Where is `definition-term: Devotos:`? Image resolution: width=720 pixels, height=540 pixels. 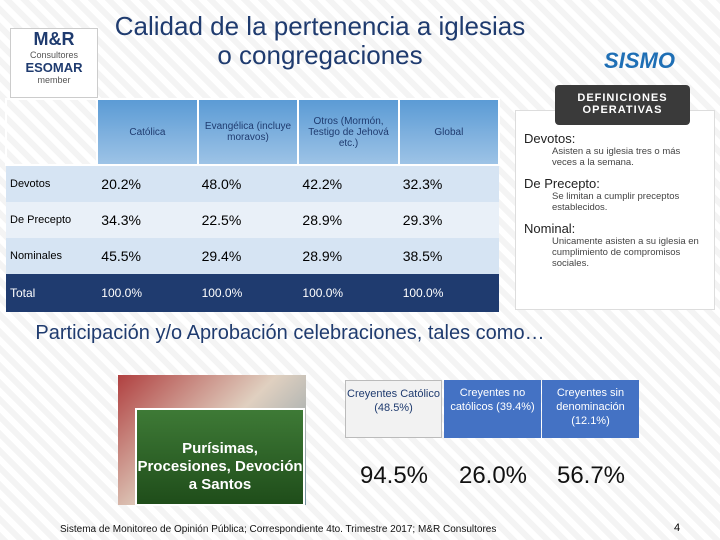
definition-term: Devotos: is located at coordinates (550, 138).